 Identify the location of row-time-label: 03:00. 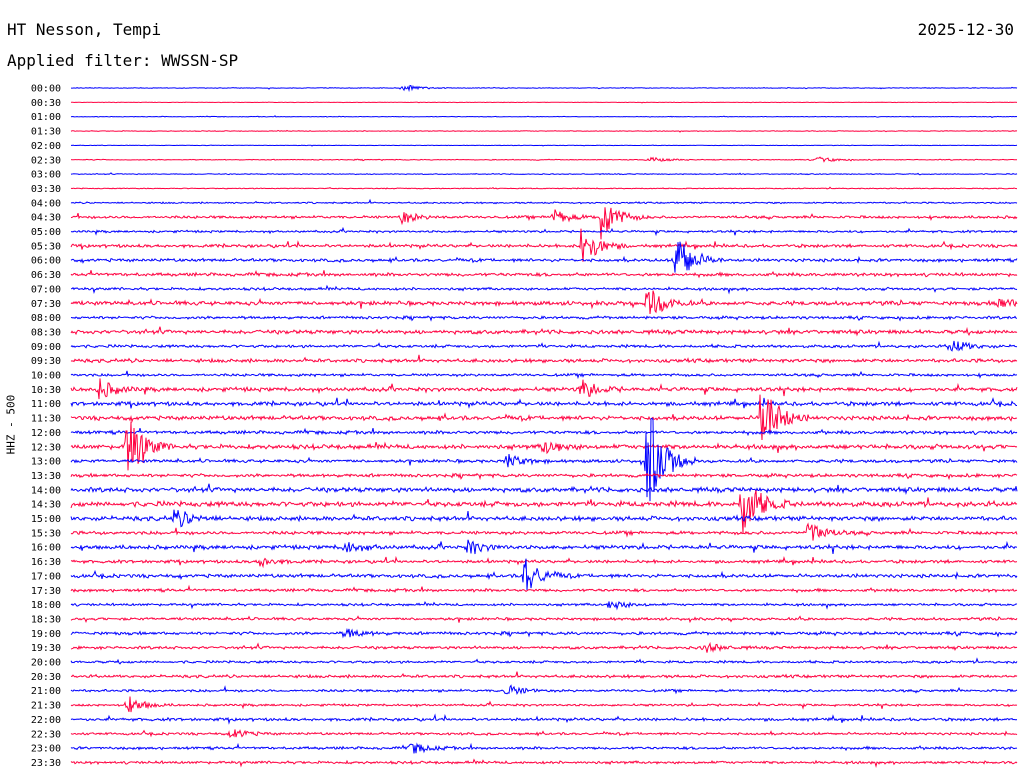
(46, 175).